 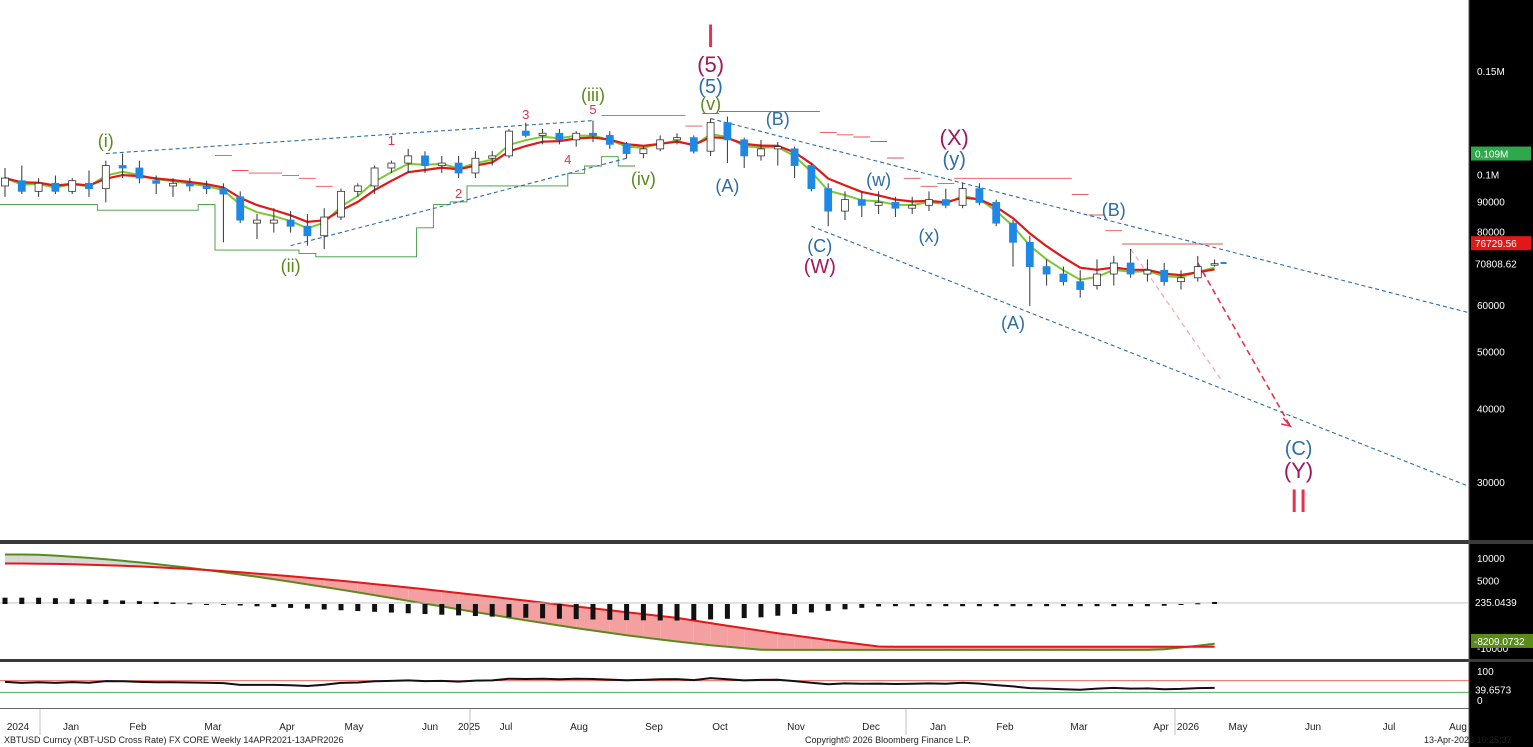 I want to click on price-tick-label: 80000, so click(x=1491, y=233).